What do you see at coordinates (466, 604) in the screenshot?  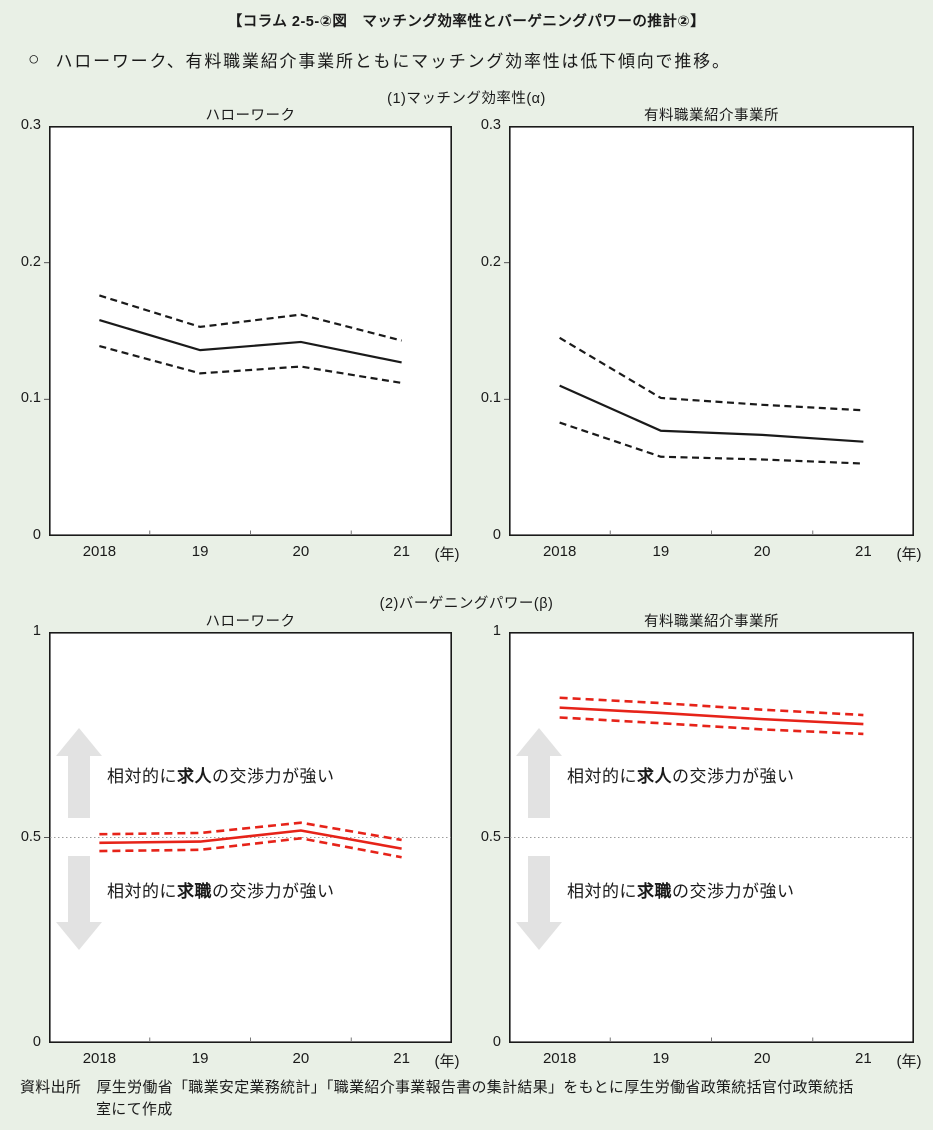 I see `section-2-label: (2)バーゲニングパワー(β)` at bounding box center [466, 604].